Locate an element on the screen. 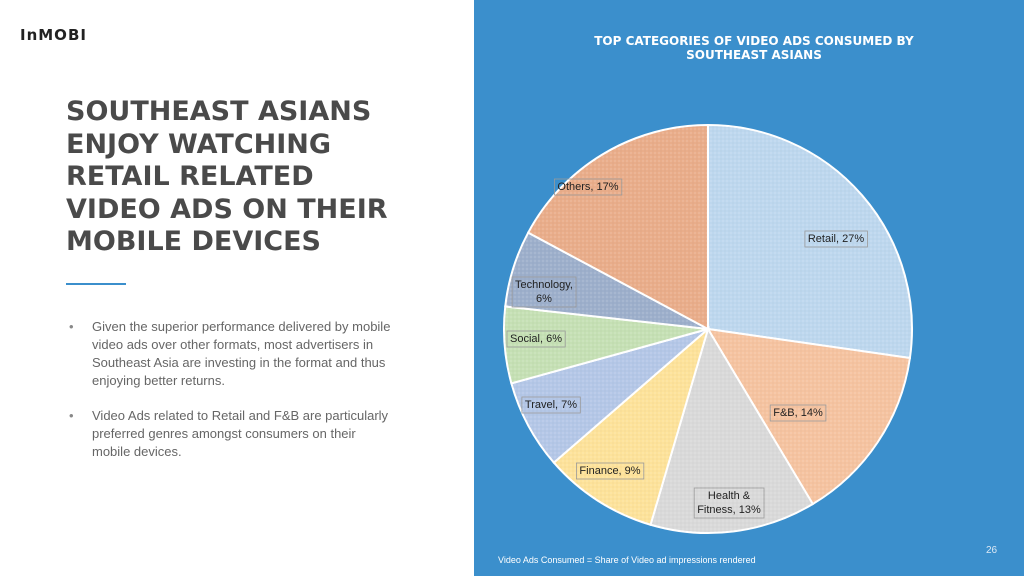 The height and width of the screenshot is (576, 1024). accent-divider is located at coordinates (96, 284).